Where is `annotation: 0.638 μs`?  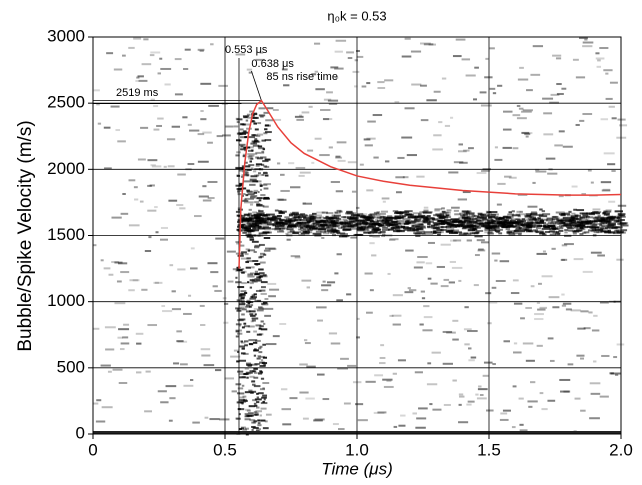 annotation: 0.638 μs is located at coordinates (272, 64).